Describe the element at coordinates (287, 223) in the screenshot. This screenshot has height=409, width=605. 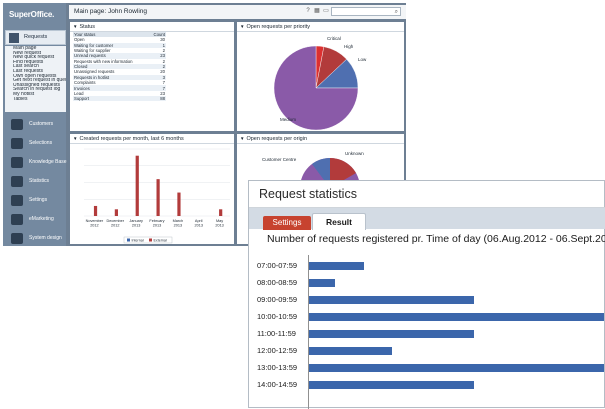
I see `tab-settings: Settings` at that location.